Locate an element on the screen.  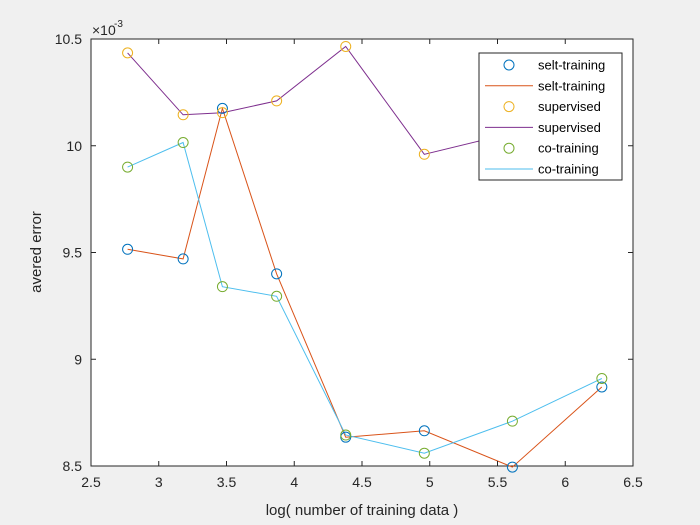
x-tick-label: 6 is located at coordinates (565, 482).